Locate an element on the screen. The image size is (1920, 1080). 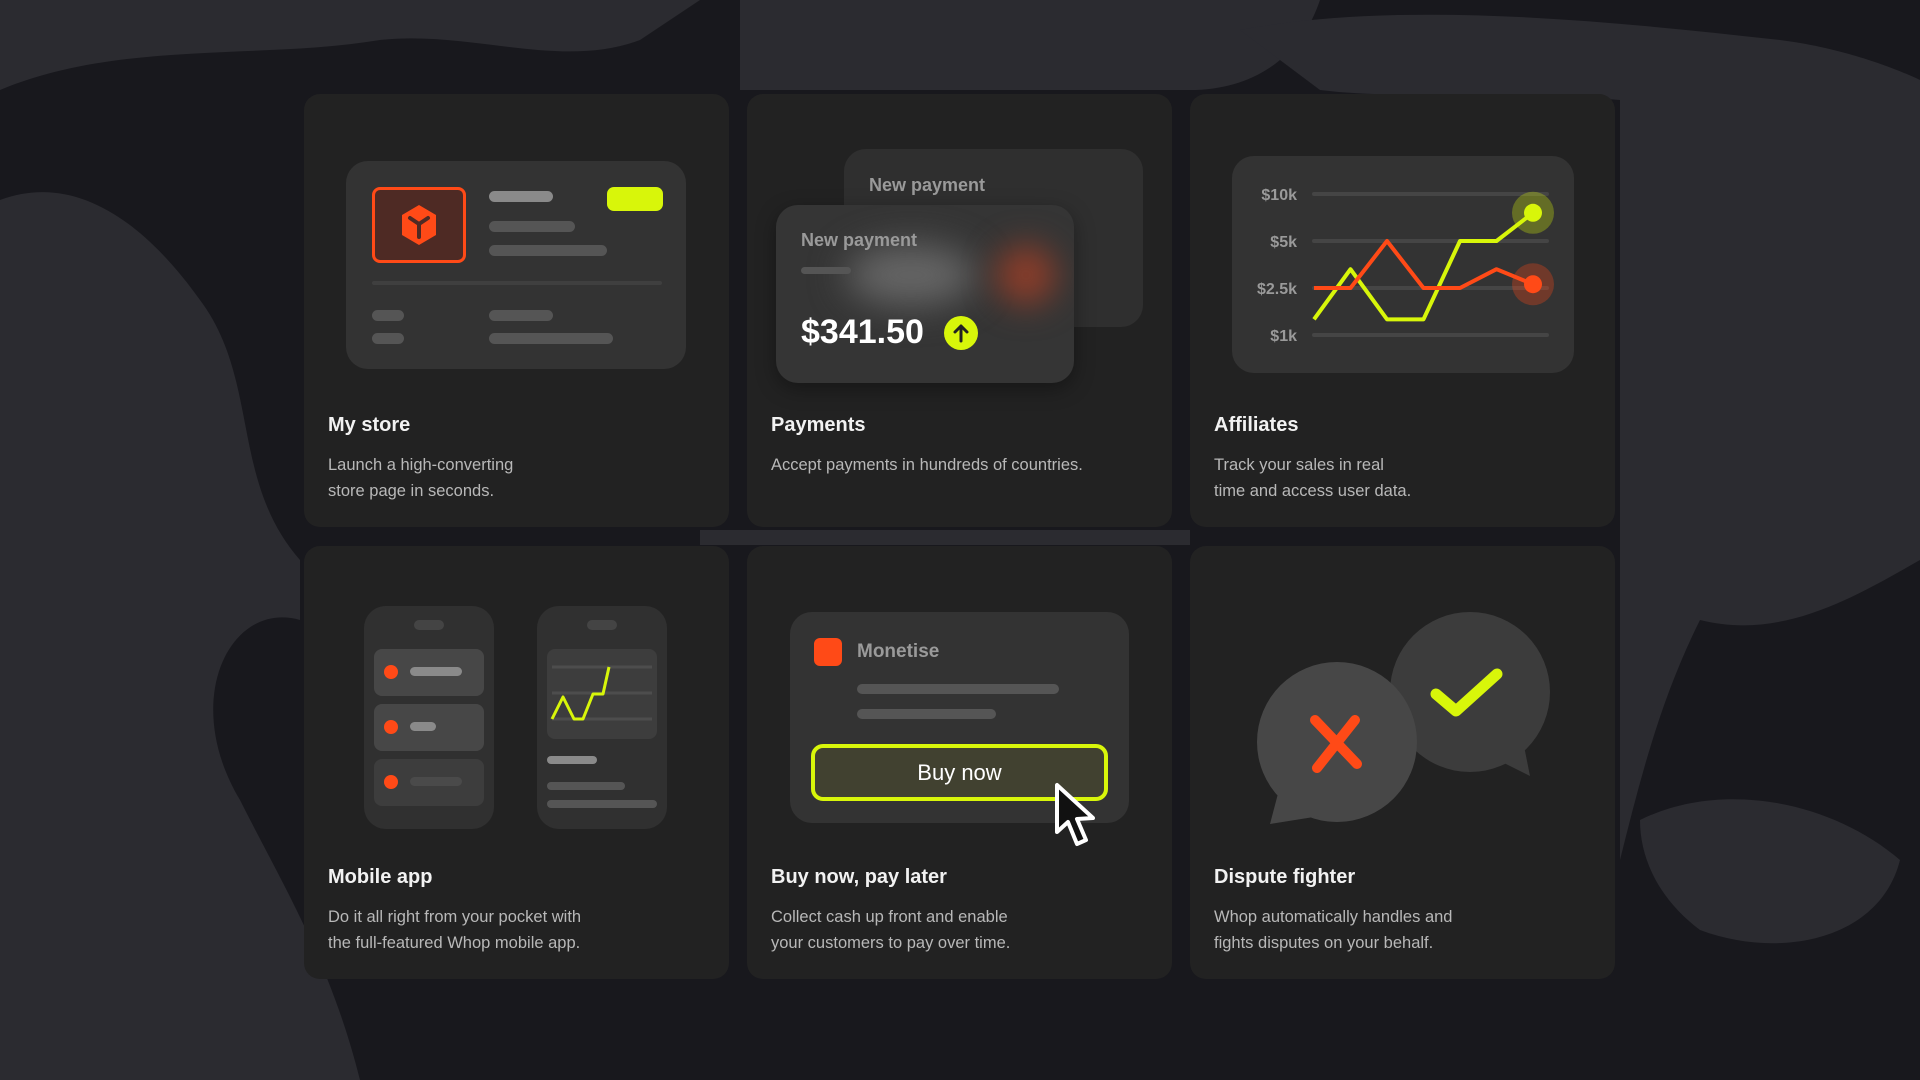
badge is located at coordinates (635, 199).